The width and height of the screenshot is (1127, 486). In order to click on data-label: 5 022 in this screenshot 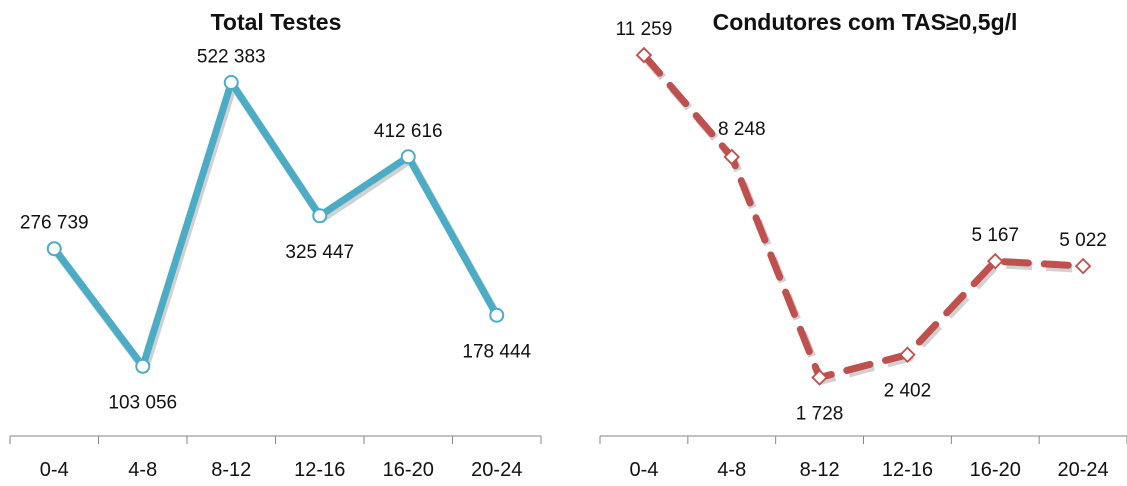, I will do `click(1083, 240)`.